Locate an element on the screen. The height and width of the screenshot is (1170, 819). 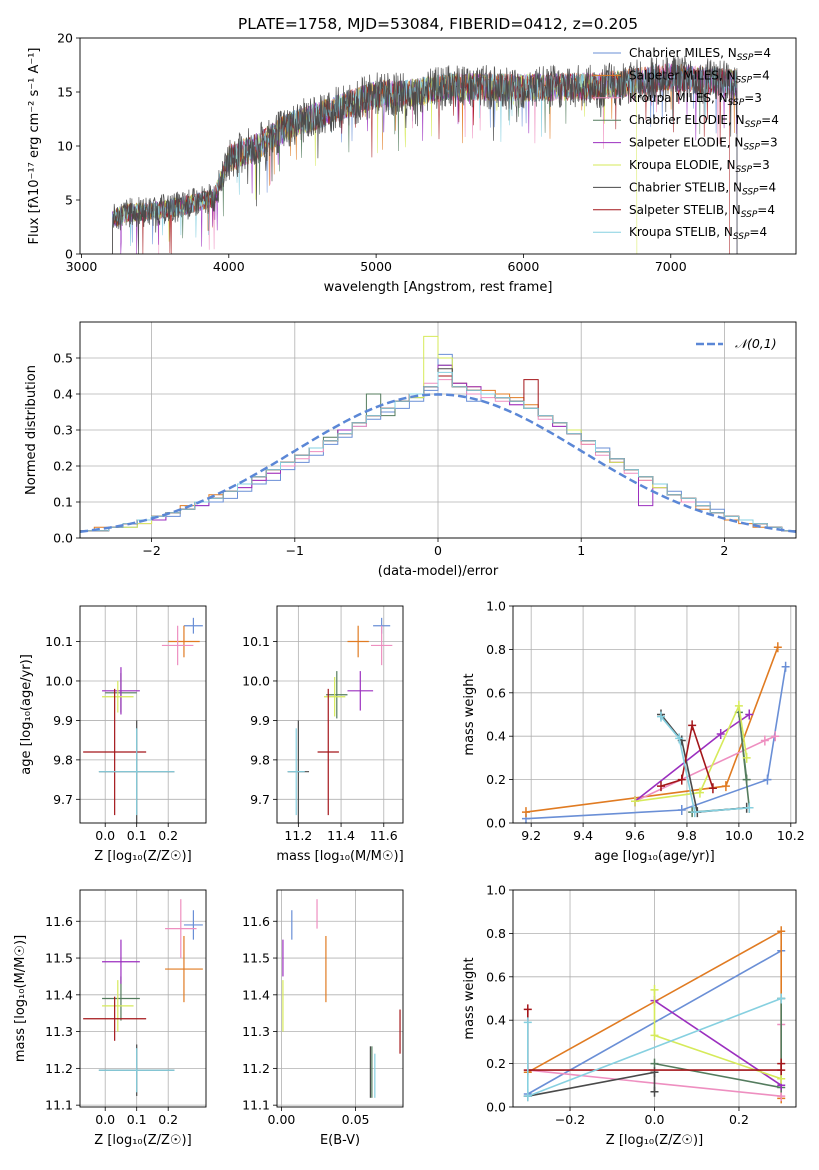
x-axis-label: mass [log₁₀(M/M☉)] is located at coordinates (339, 856).